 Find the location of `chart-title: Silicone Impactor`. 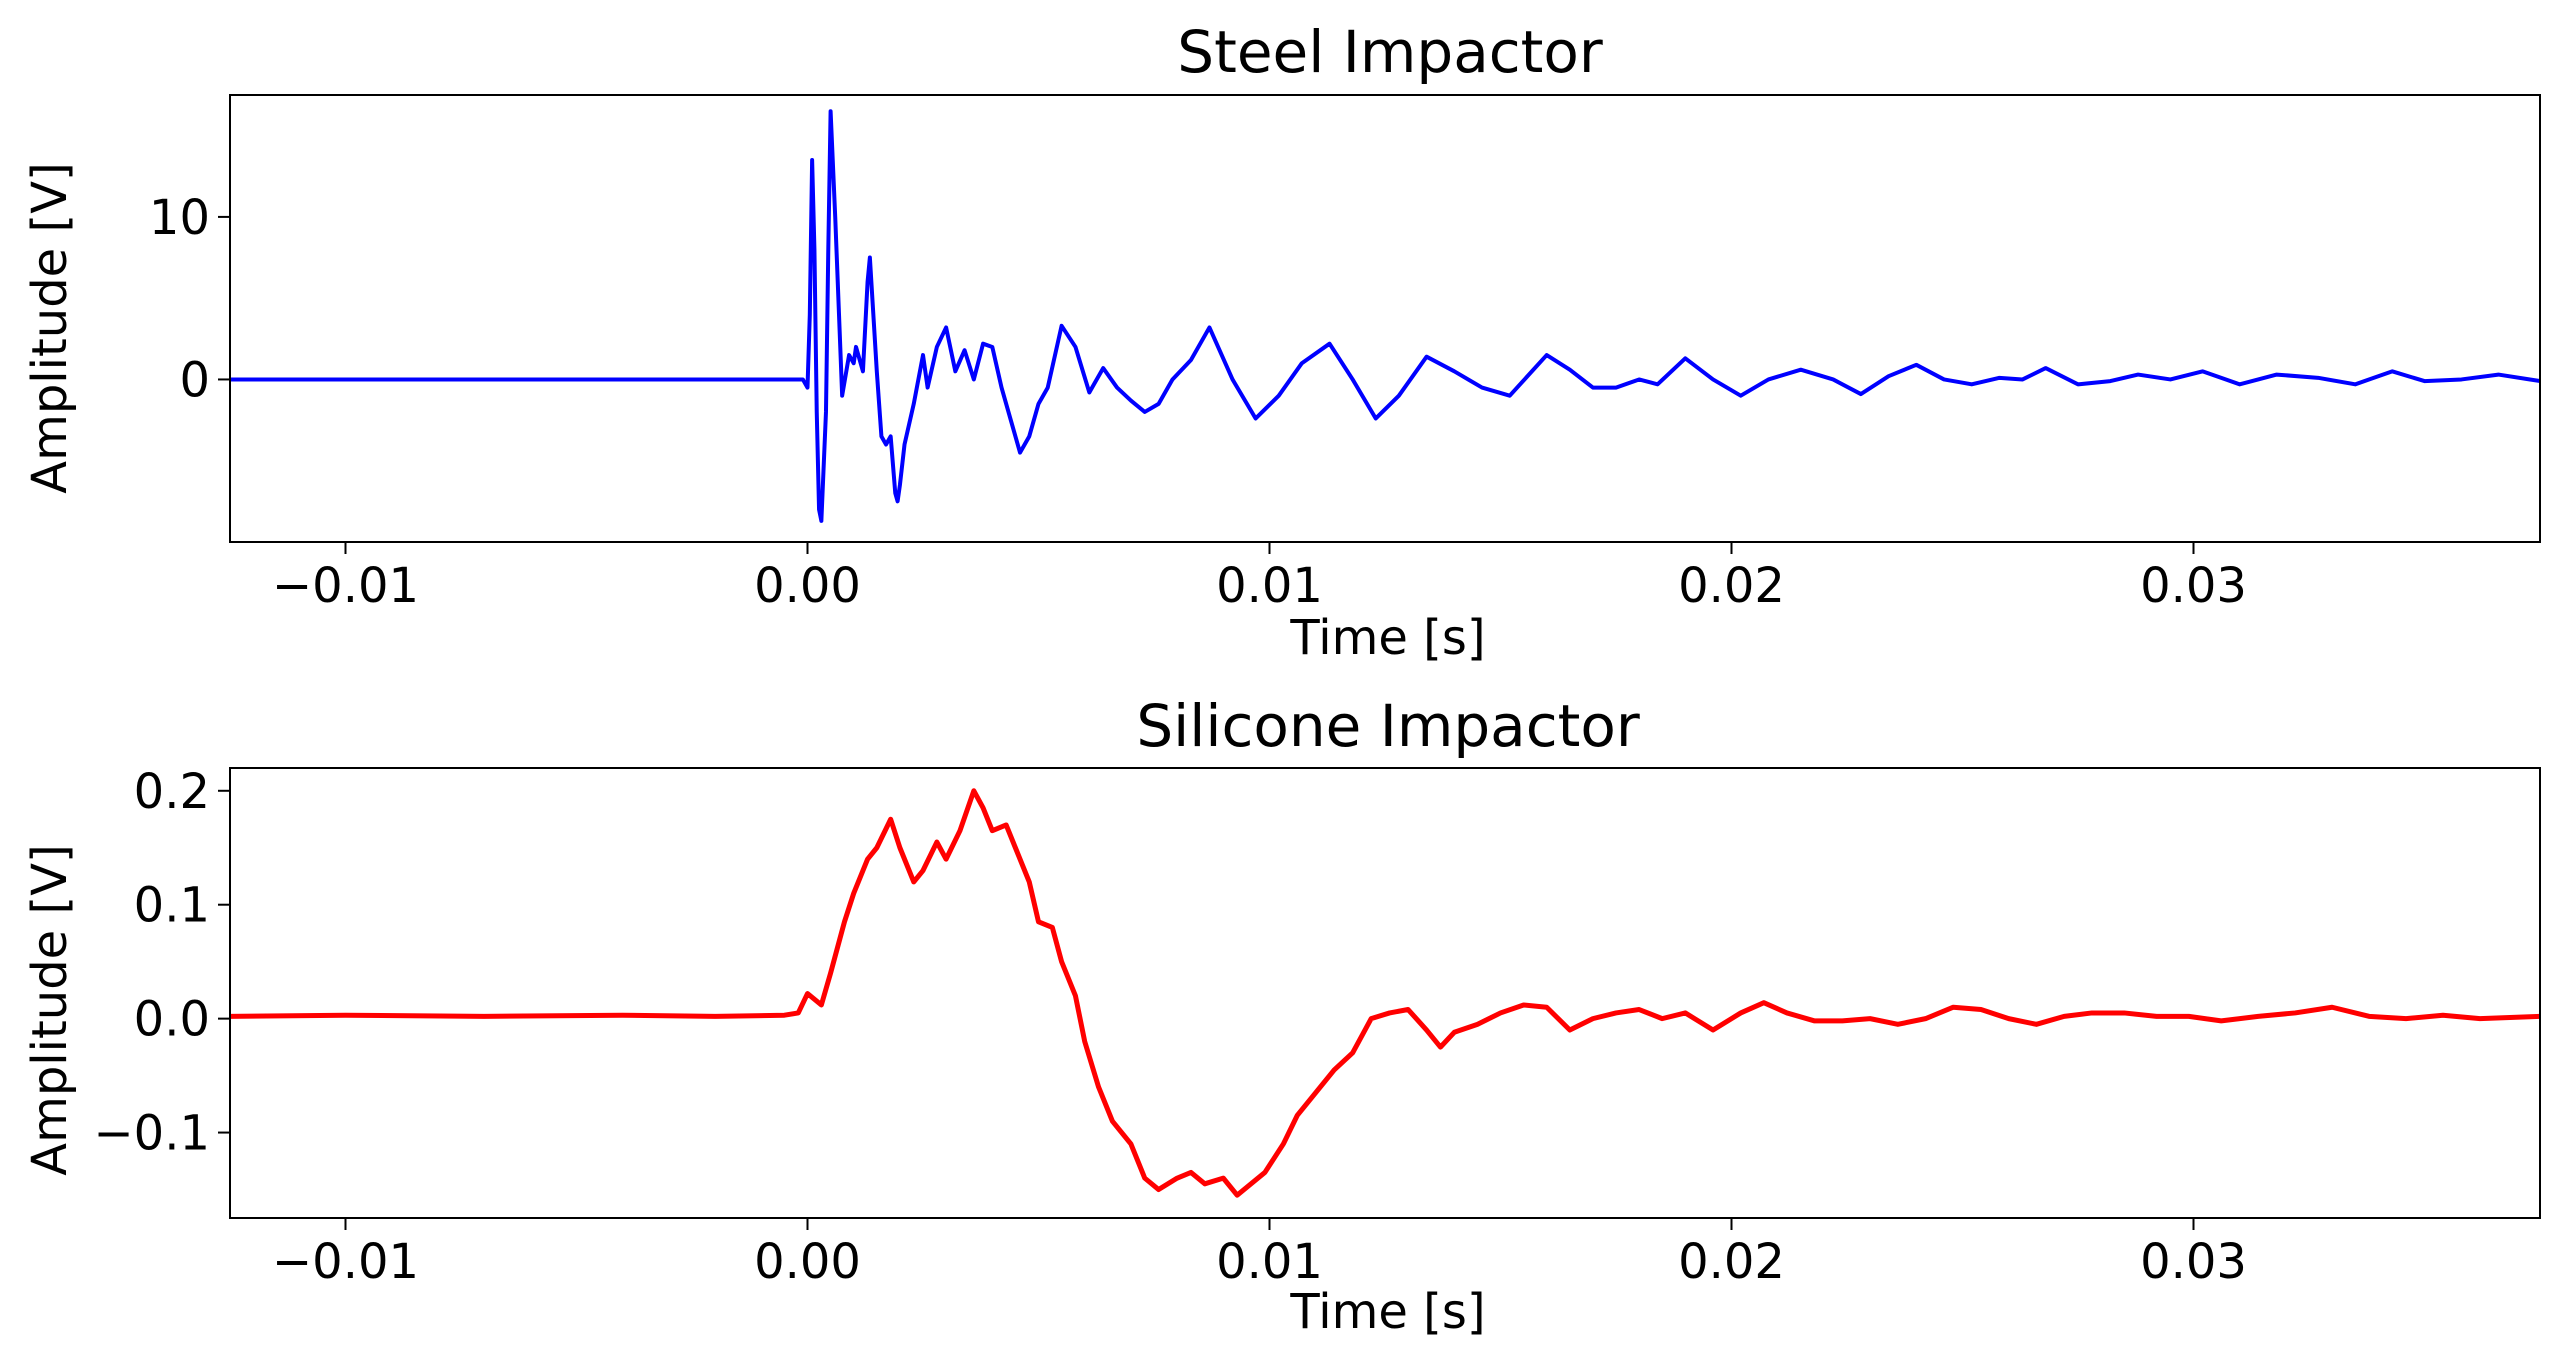

chart-title: Silicone Impactor is located at coordinates (1387, 726).